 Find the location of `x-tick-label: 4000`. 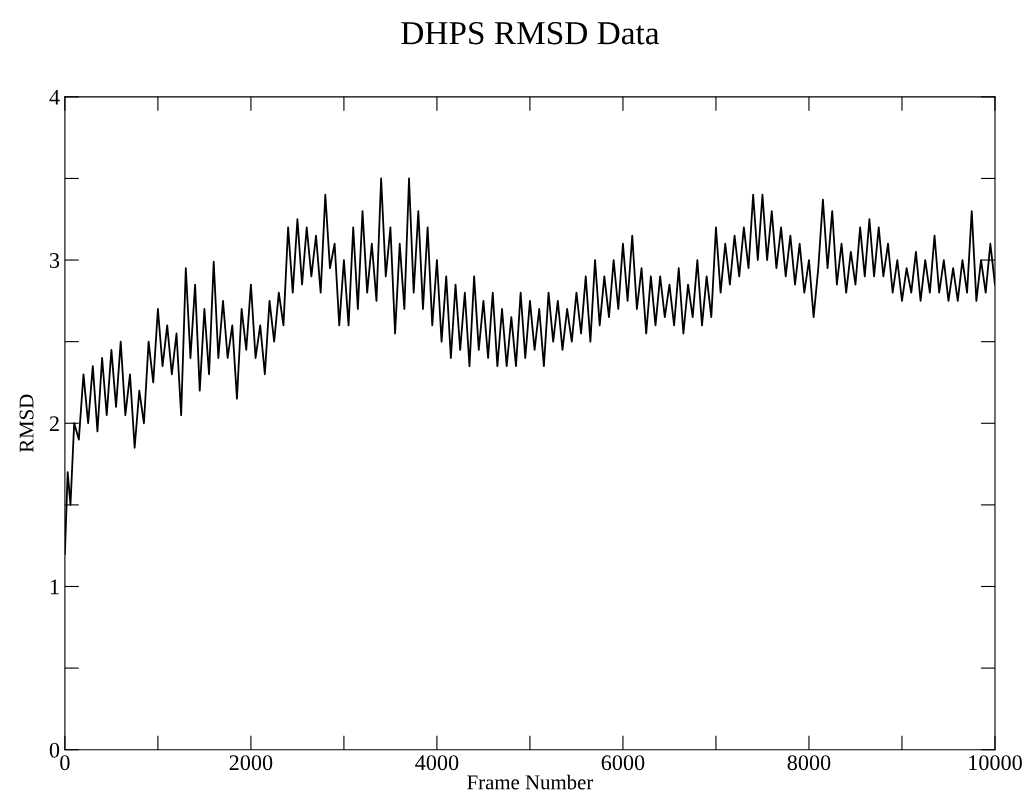

x-tick-label: 4000 is located at coordinates (437, 763).